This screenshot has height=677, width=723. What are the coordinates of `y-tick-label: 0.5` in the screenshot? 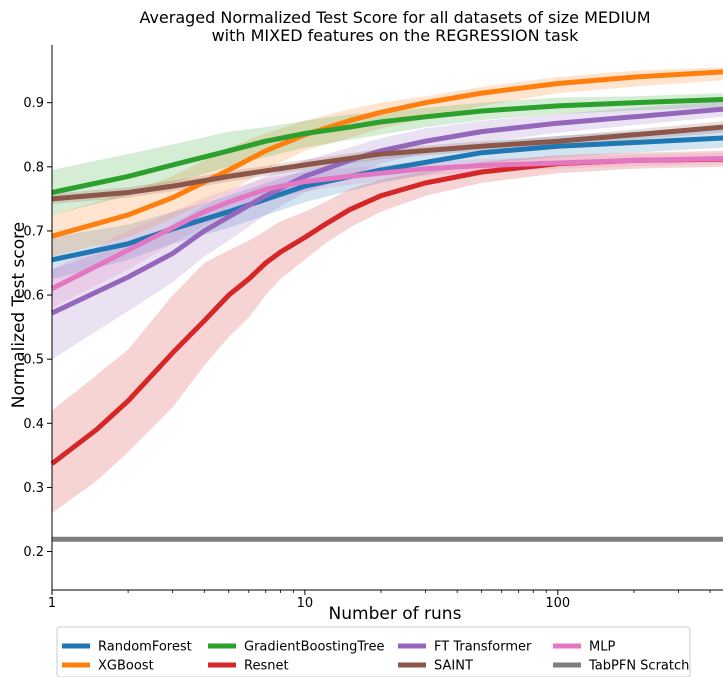 It's located at (33, 360).